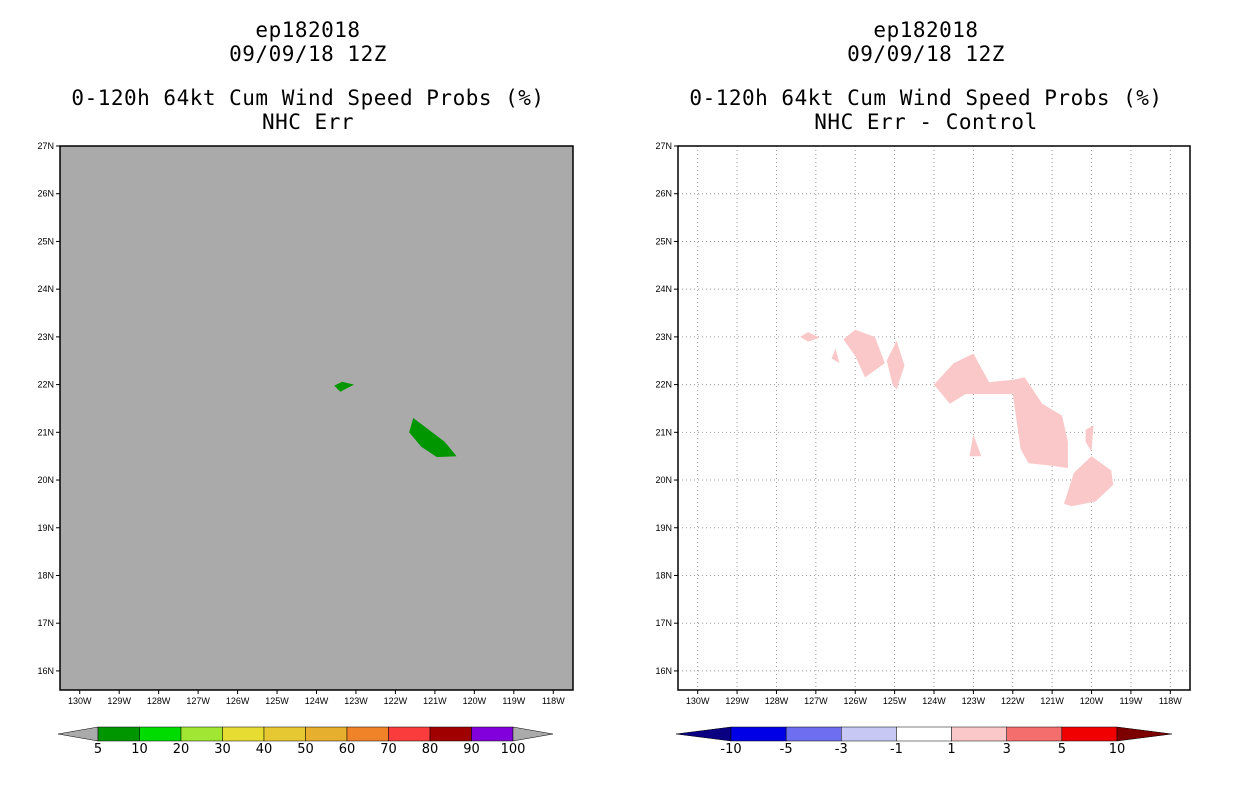  I want to click on right-lon-label: 130W, so click(698, 701).